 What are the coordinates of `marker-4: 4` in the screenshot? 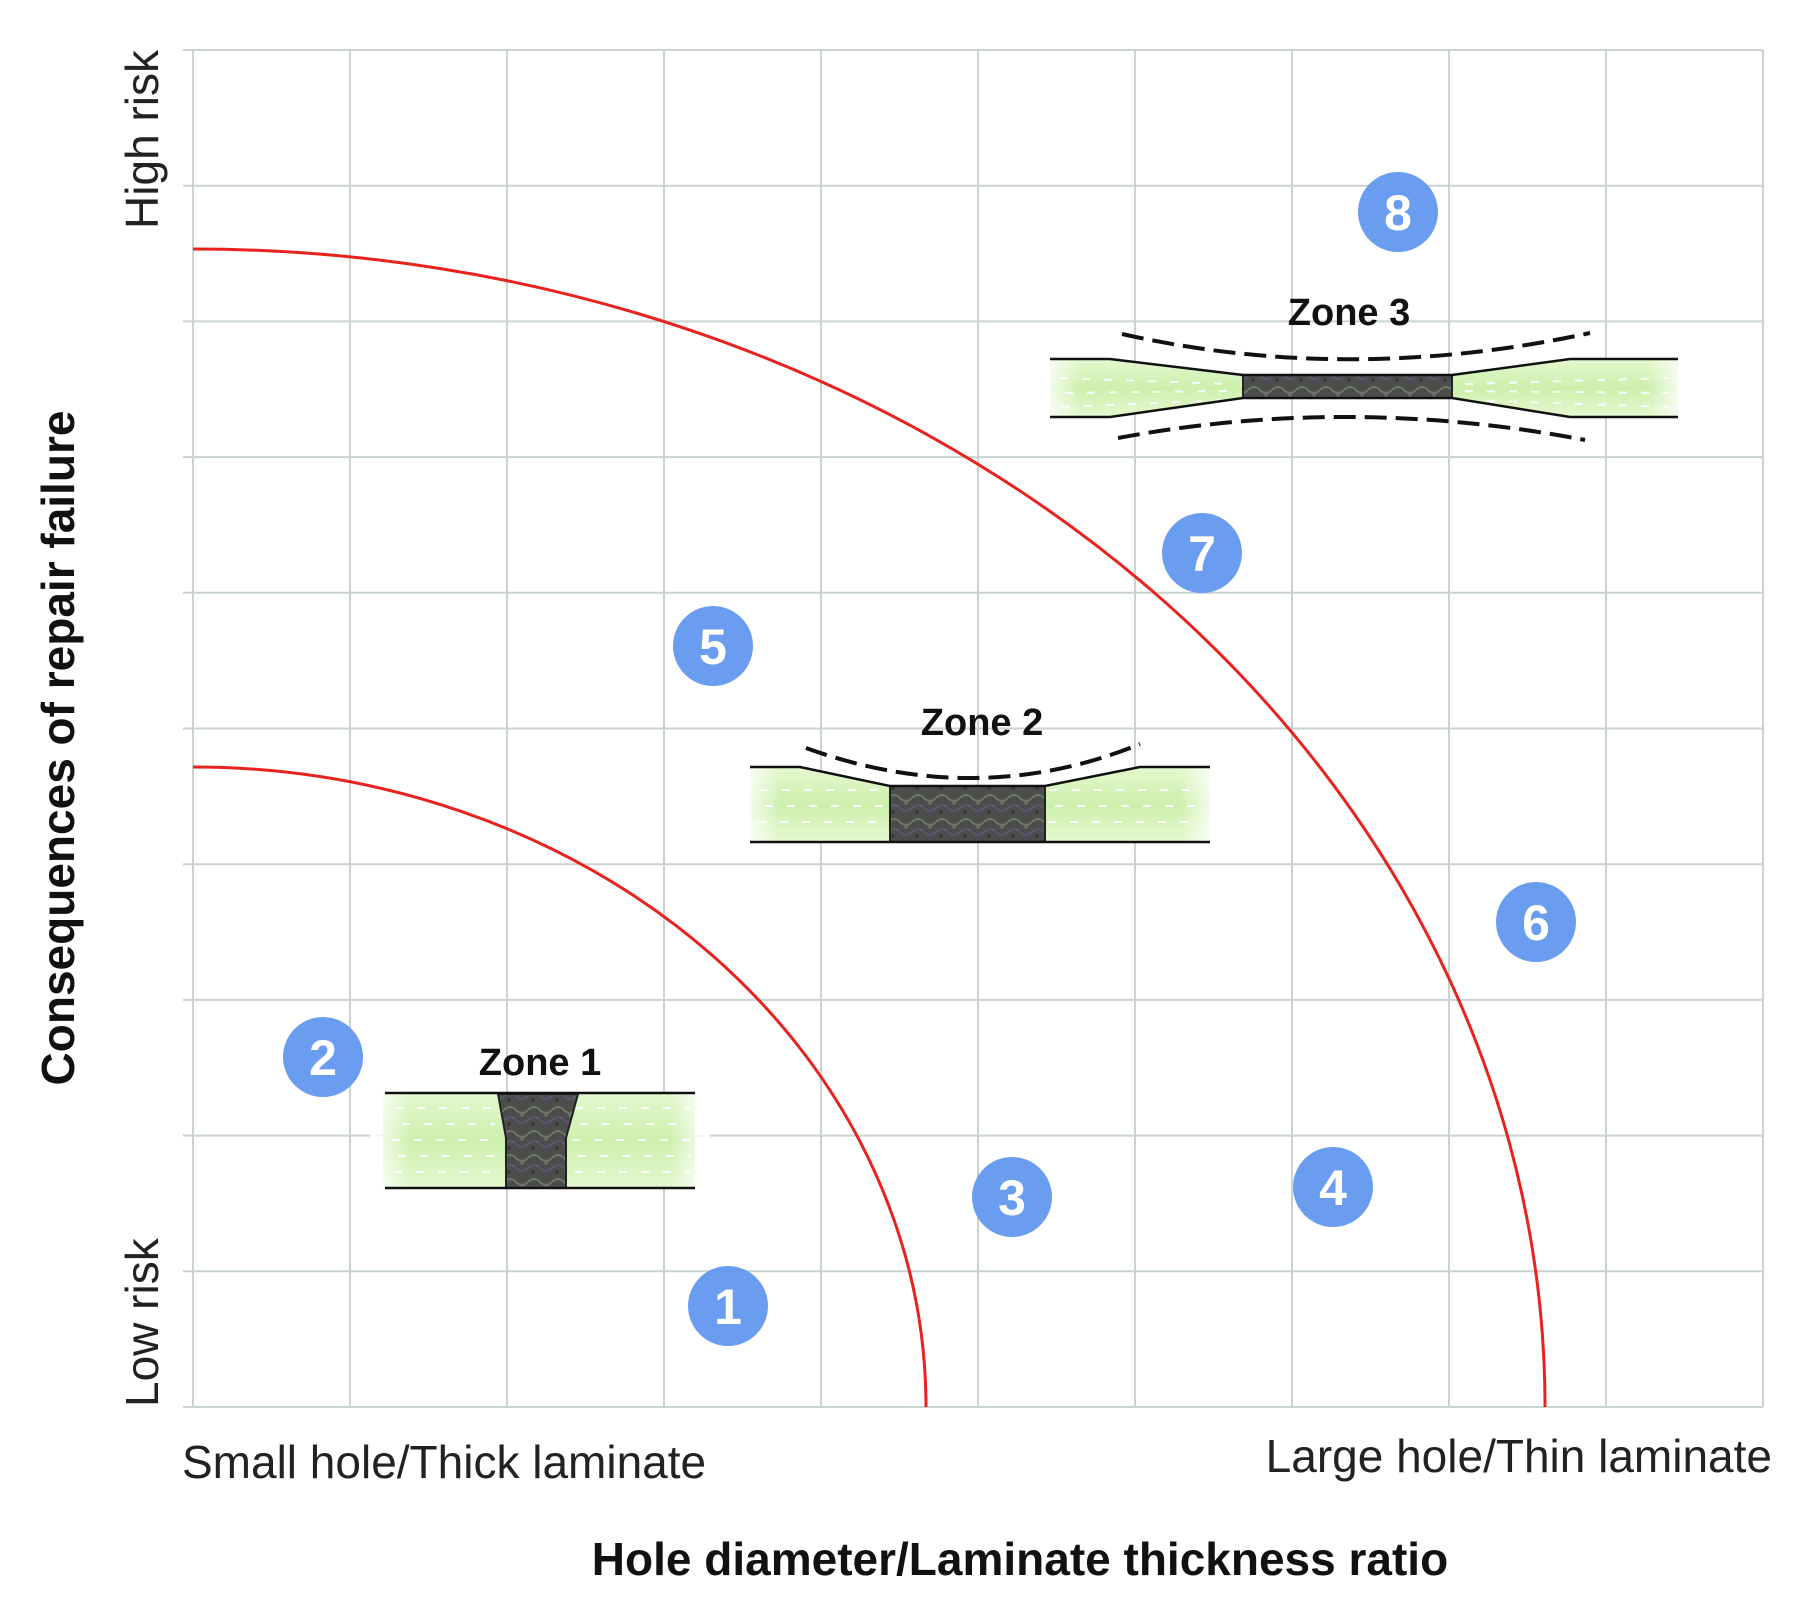 It's located at (1333, 1187).